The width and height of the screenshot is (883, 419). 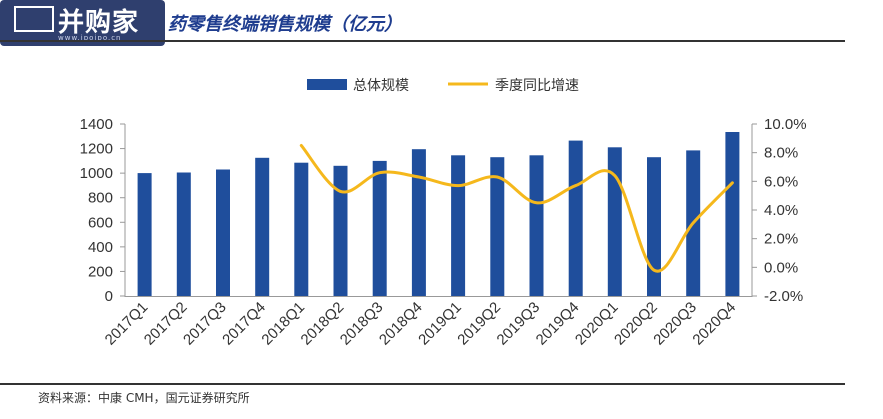 What do you see at coordinates (381, 86) in the screenshot?
I see `legend-bar-label: 总体规模` at bounding box center [381, 86].